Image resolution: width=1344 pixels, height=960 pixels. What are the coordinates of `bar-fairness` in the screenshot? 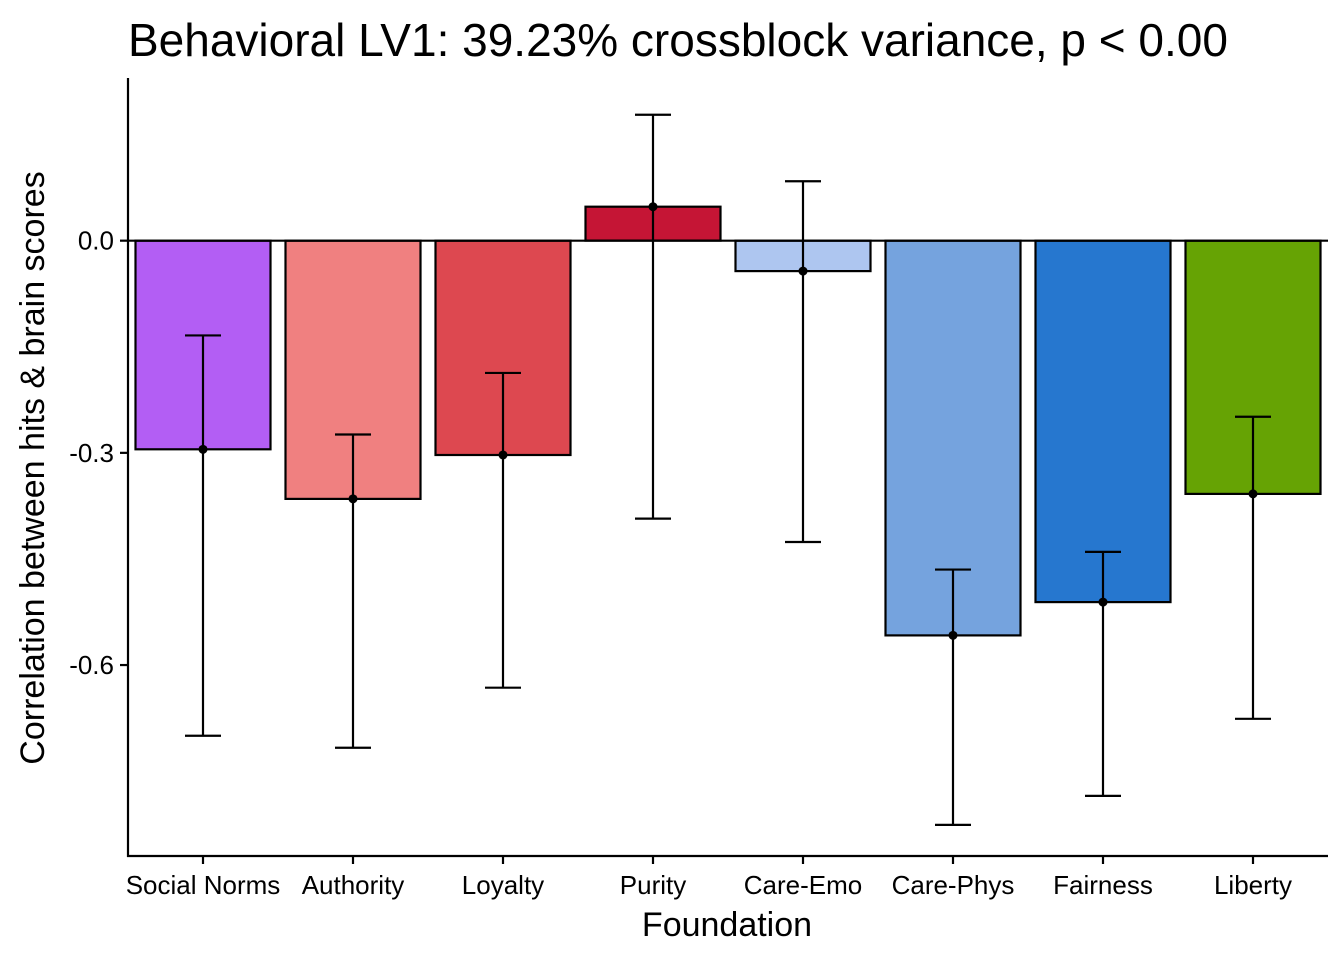 It's located at (1103, 421).